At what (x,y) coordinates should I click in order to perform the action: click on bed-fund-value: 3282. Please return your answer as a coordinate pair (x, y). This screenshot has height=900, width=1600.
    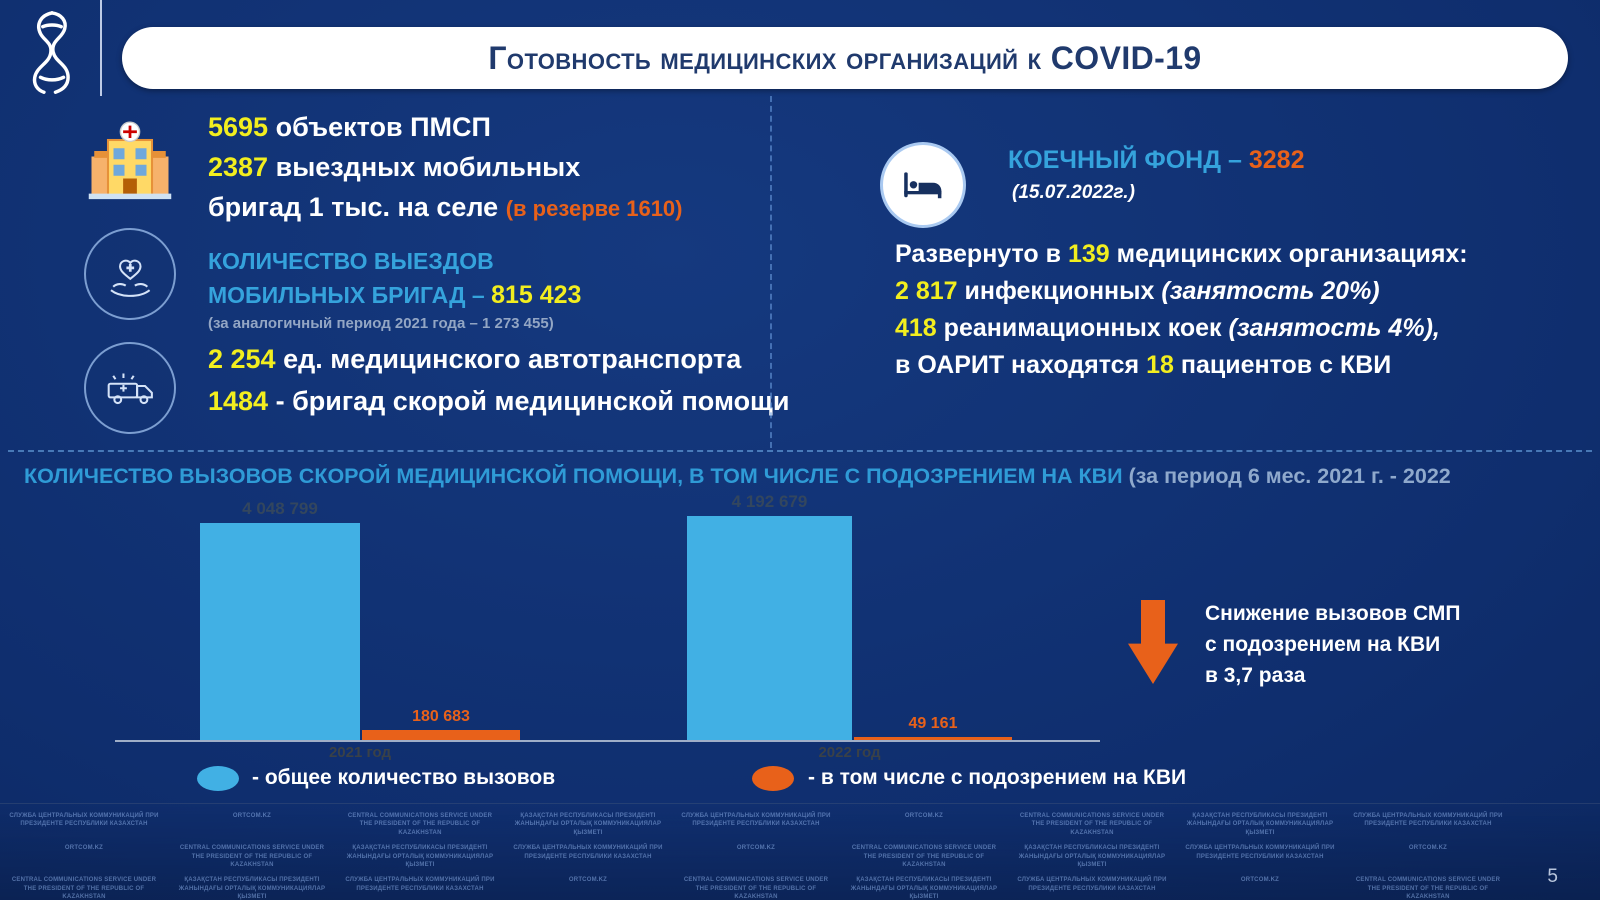
    Looking at the image, I should click on (1276, 160).